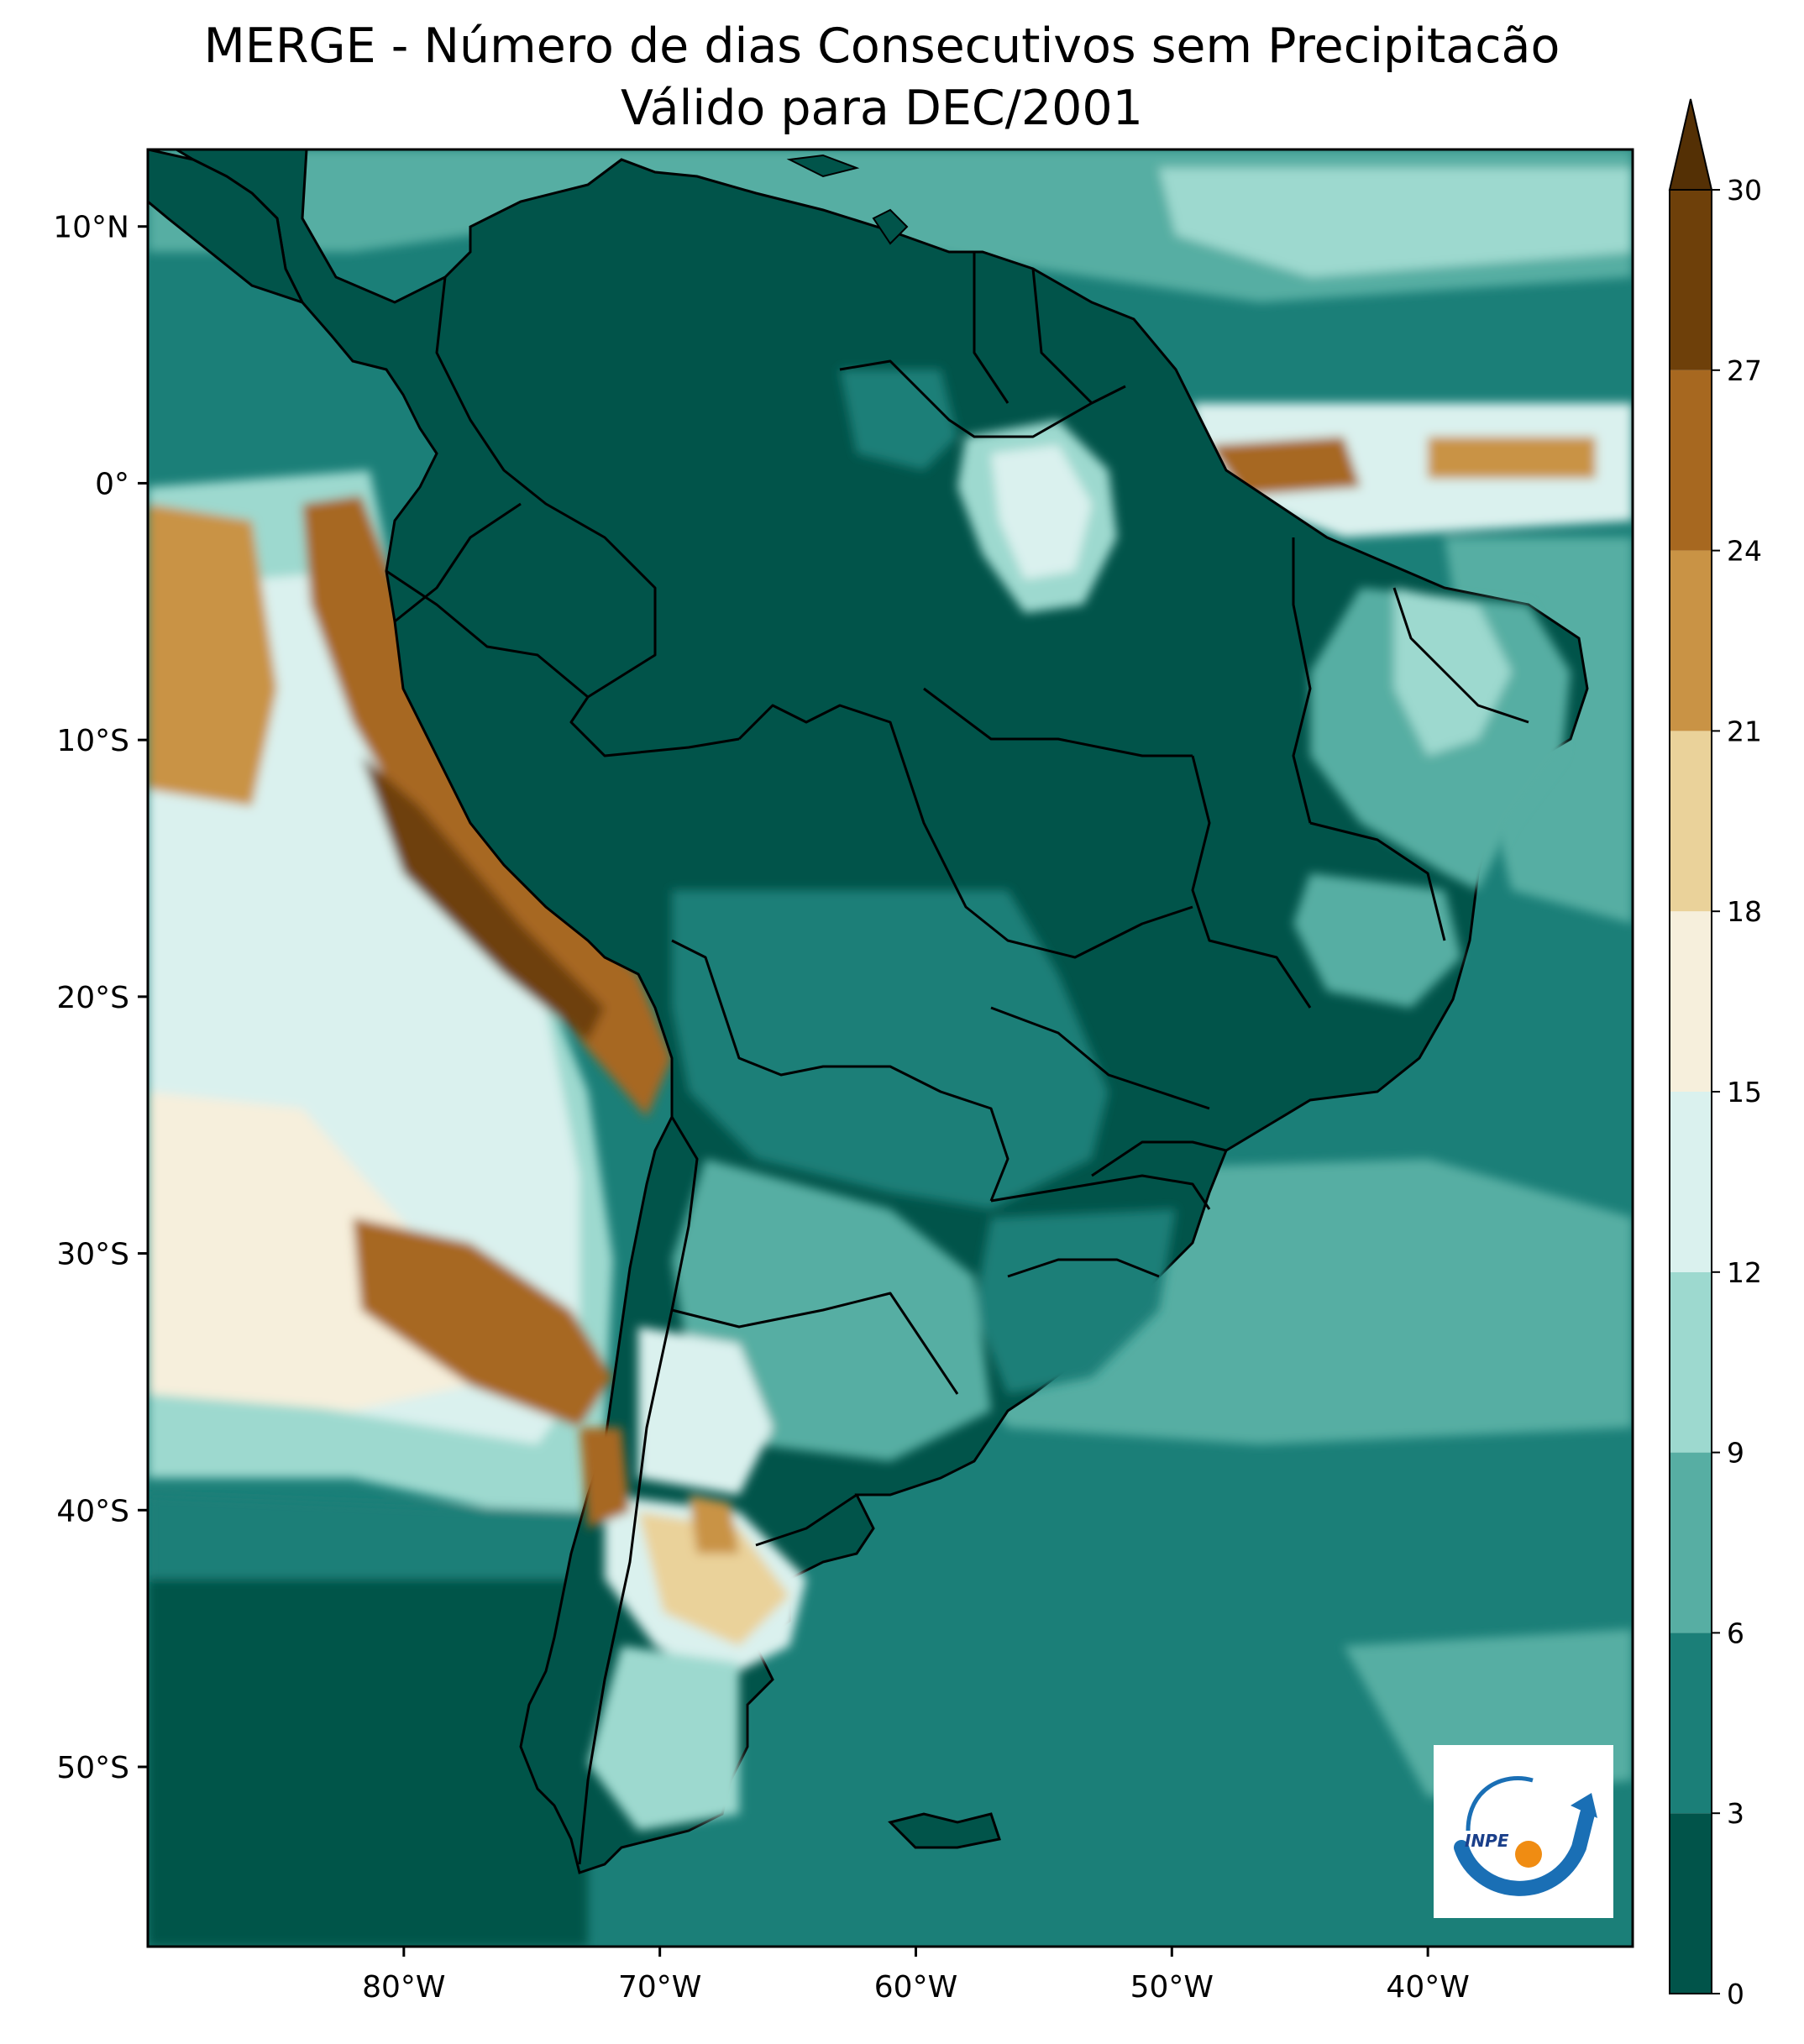  I want to click on suriname-border, so click(1062, 336).